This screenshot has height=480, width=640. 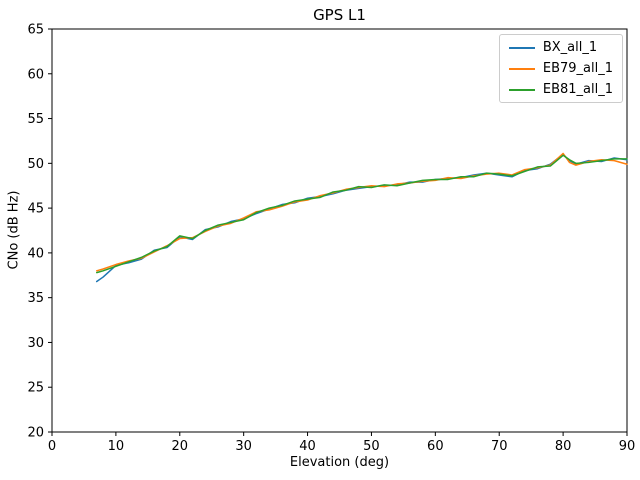 I want to click on svg-text: 25, so click(x=35, y=388).